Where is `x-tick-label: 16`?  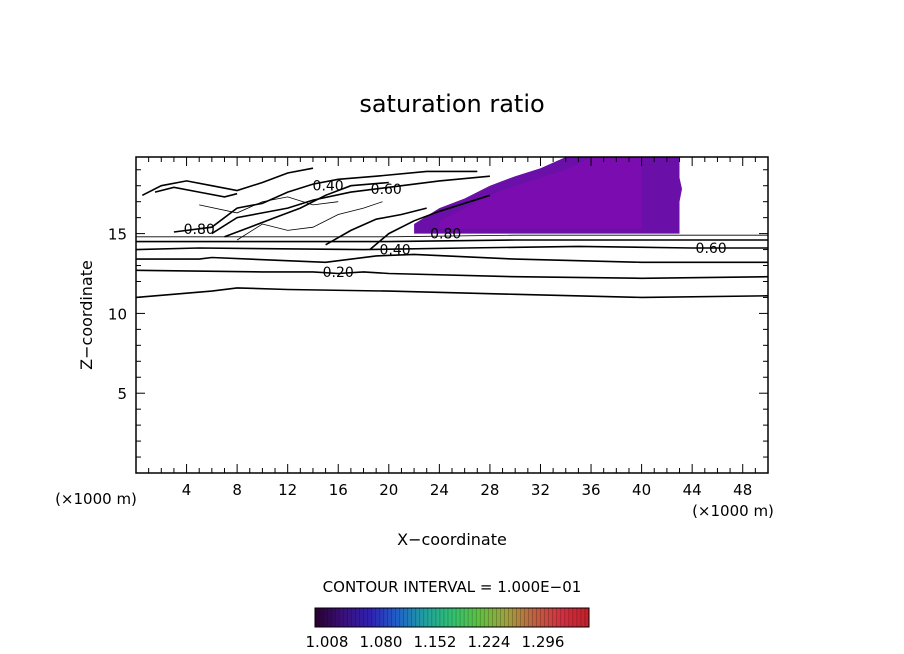 x-tick-label: 16 is located at coordinates (338, 490).